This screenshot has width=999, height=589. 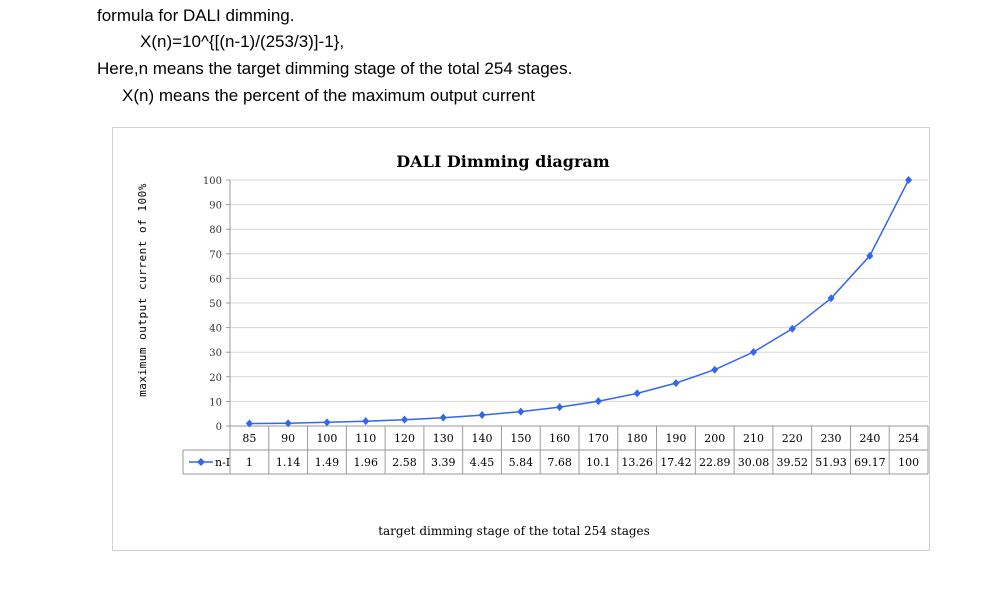 What do you see at coordinates (196, 15) in the screenshot?
I see `text-line-1: formula for DALI dimming.` at bounding box center [196, 15].